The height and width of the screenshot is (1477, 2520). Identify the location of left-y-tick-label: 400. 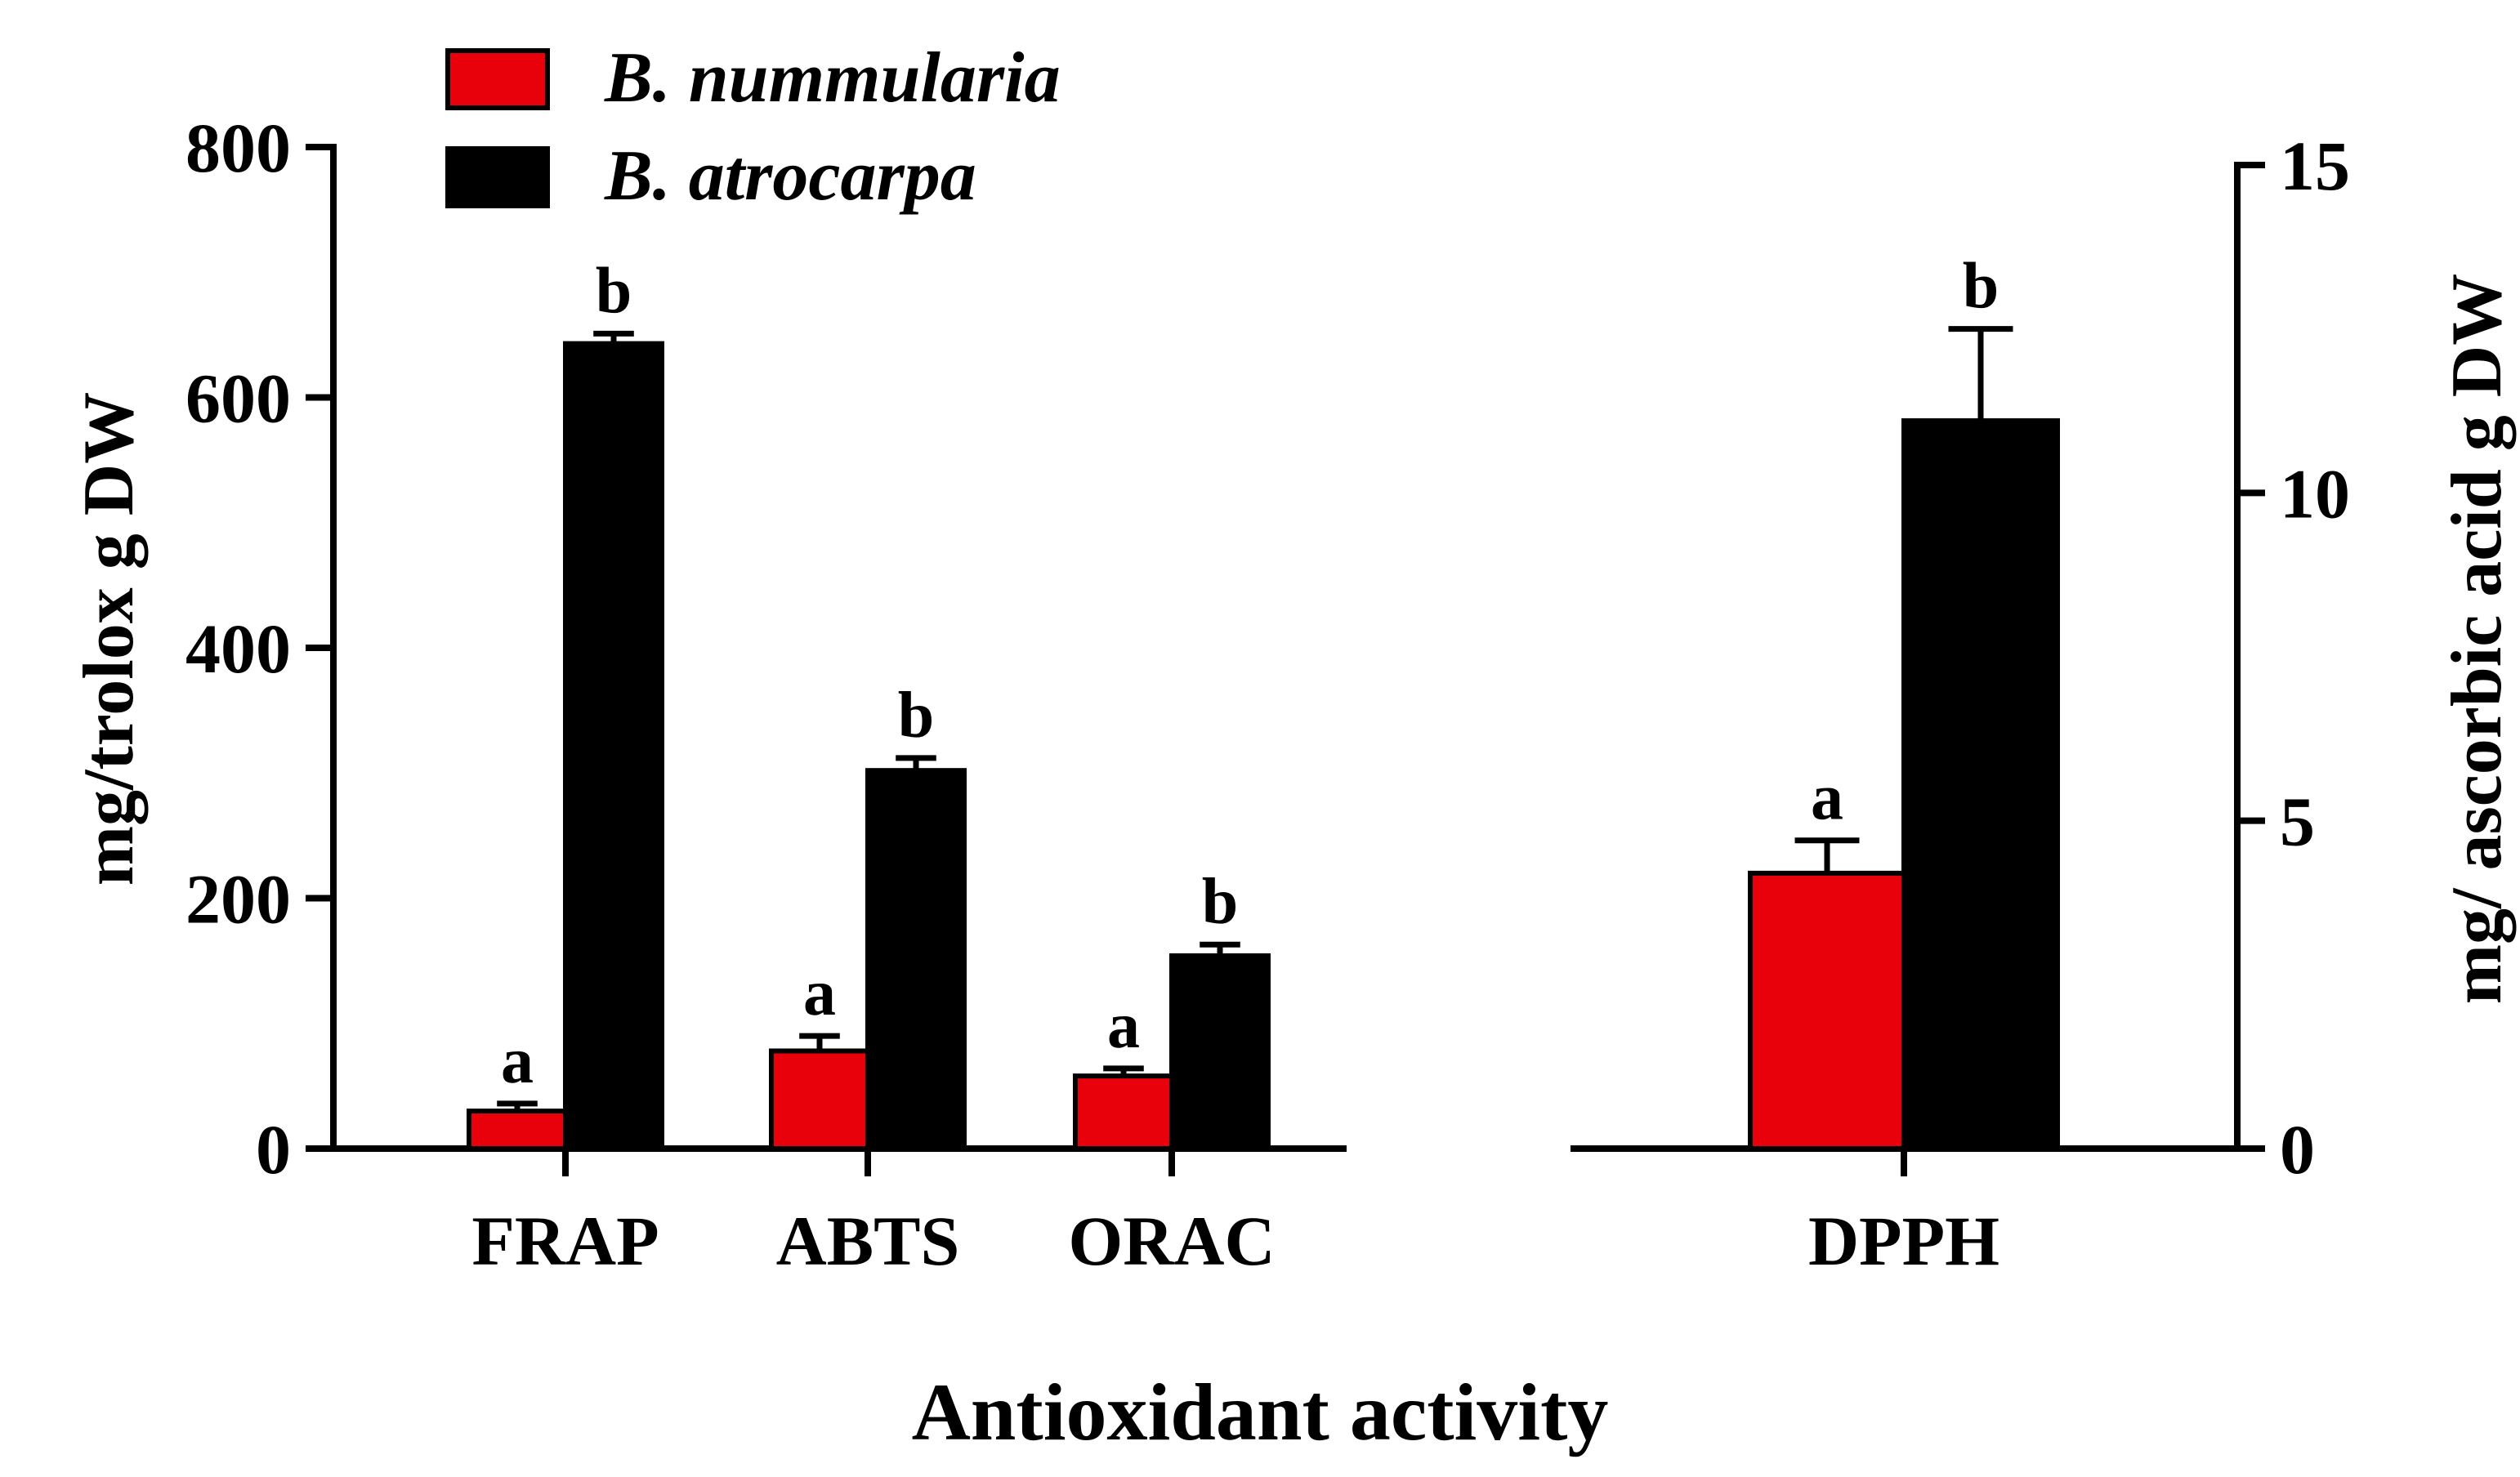
(238, 648).